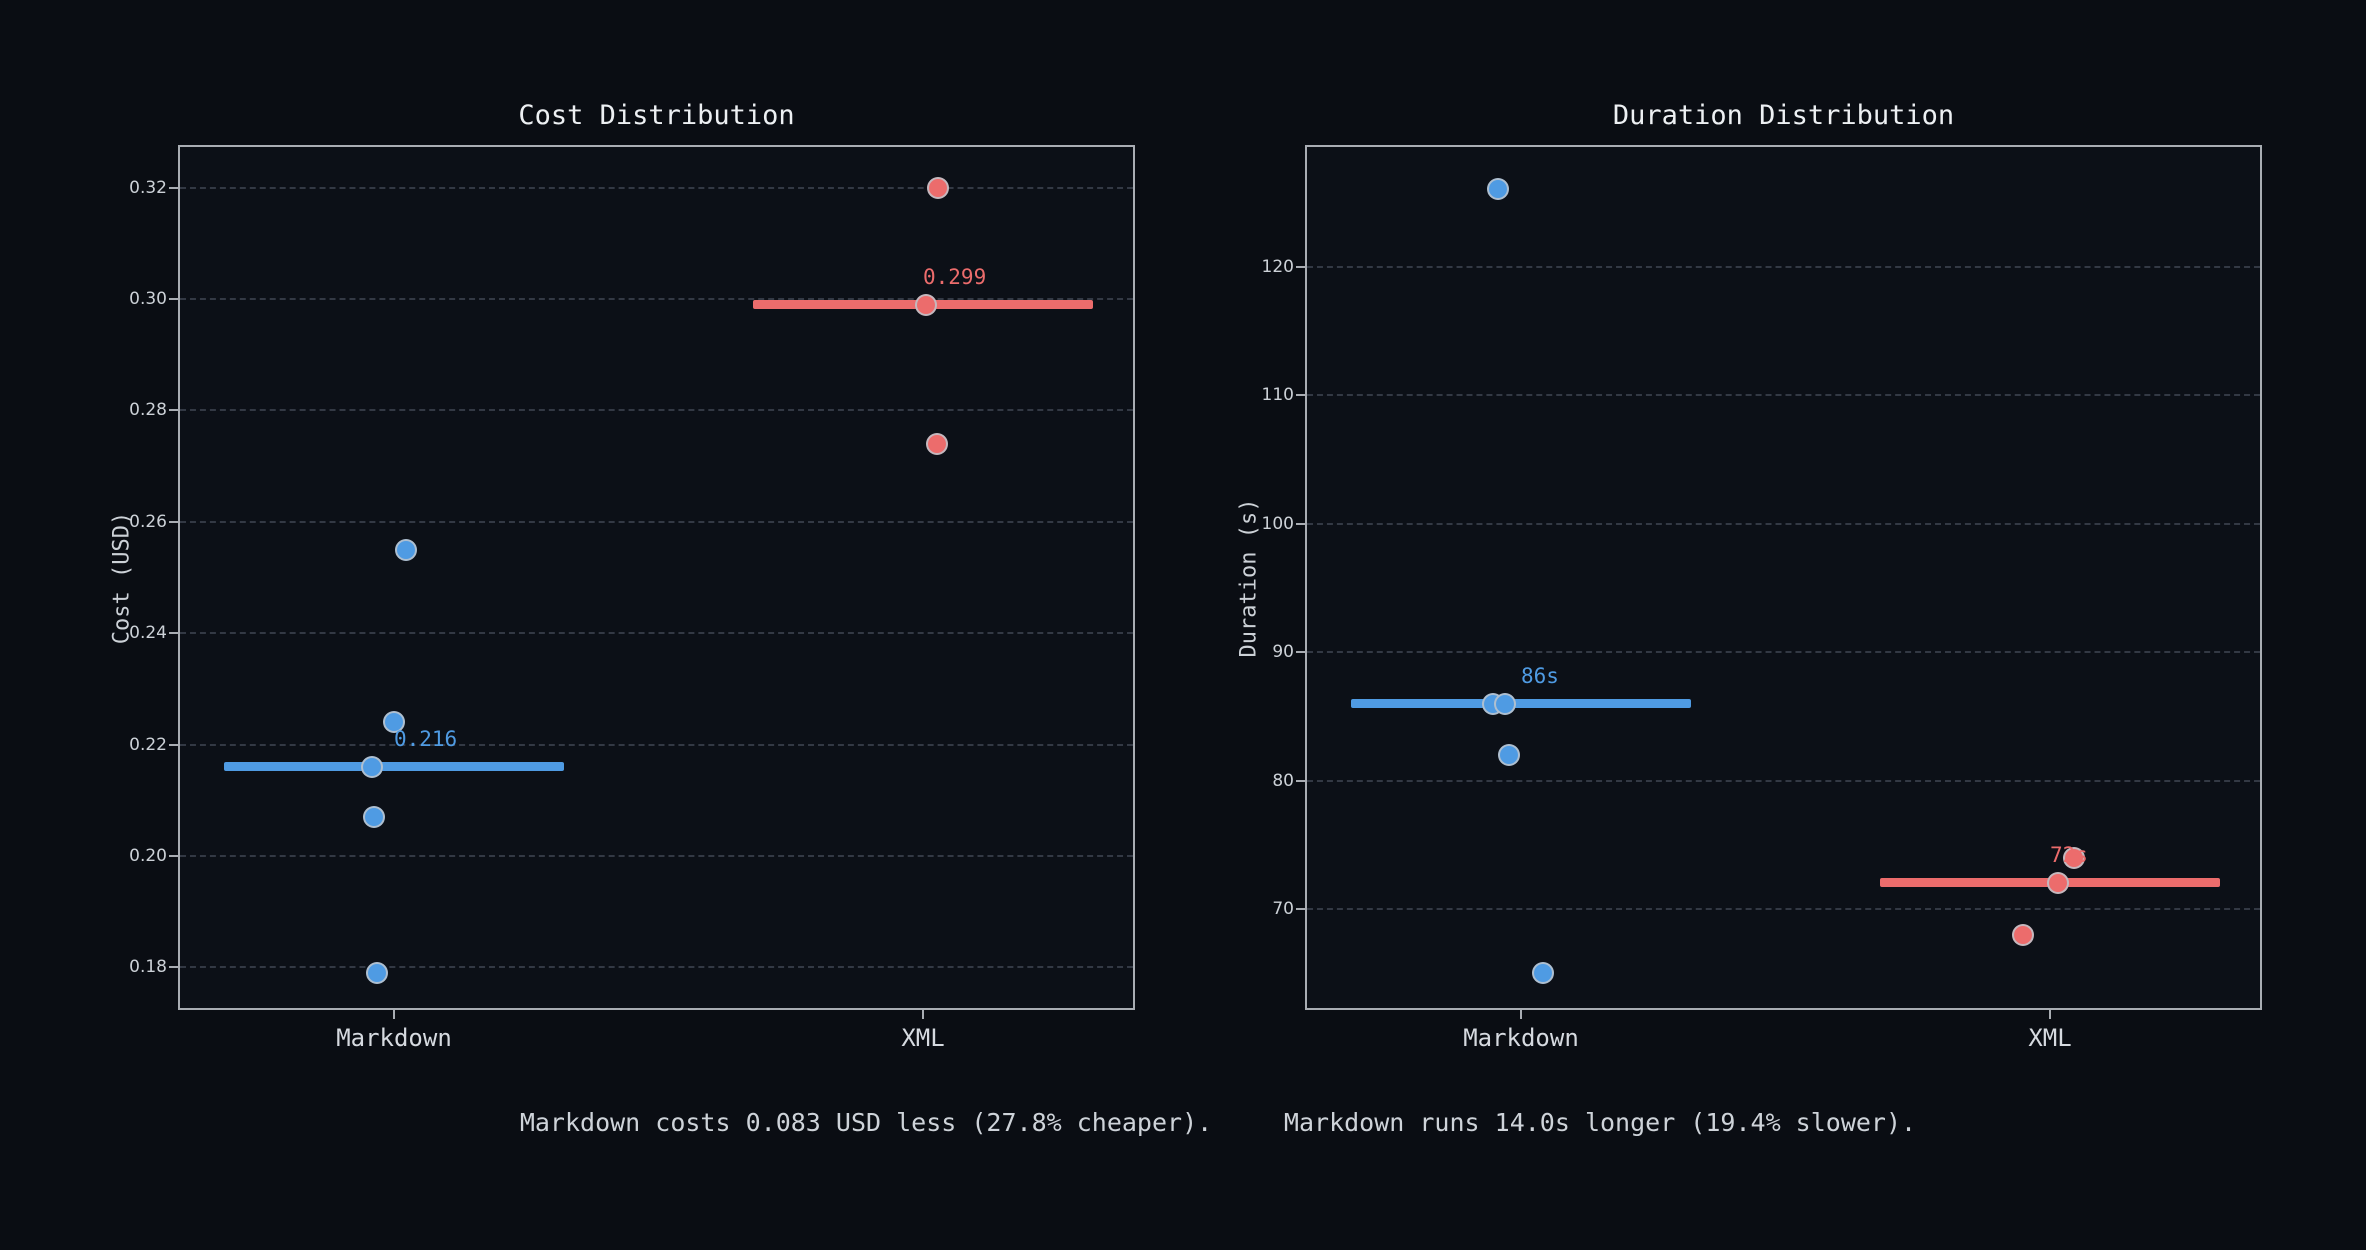 This screenshot has height=1250, width=2366. Describe the element at coordinates (1539, 675) in the screenshot. I see `median-value-label: 86s` at that location.